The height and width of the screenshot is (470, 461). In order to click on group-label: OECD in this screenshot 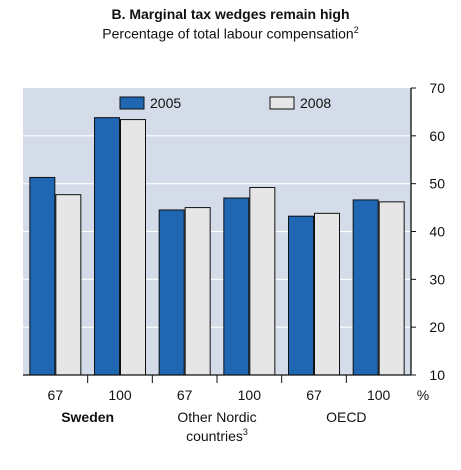, I will do `click(346, 417)`.